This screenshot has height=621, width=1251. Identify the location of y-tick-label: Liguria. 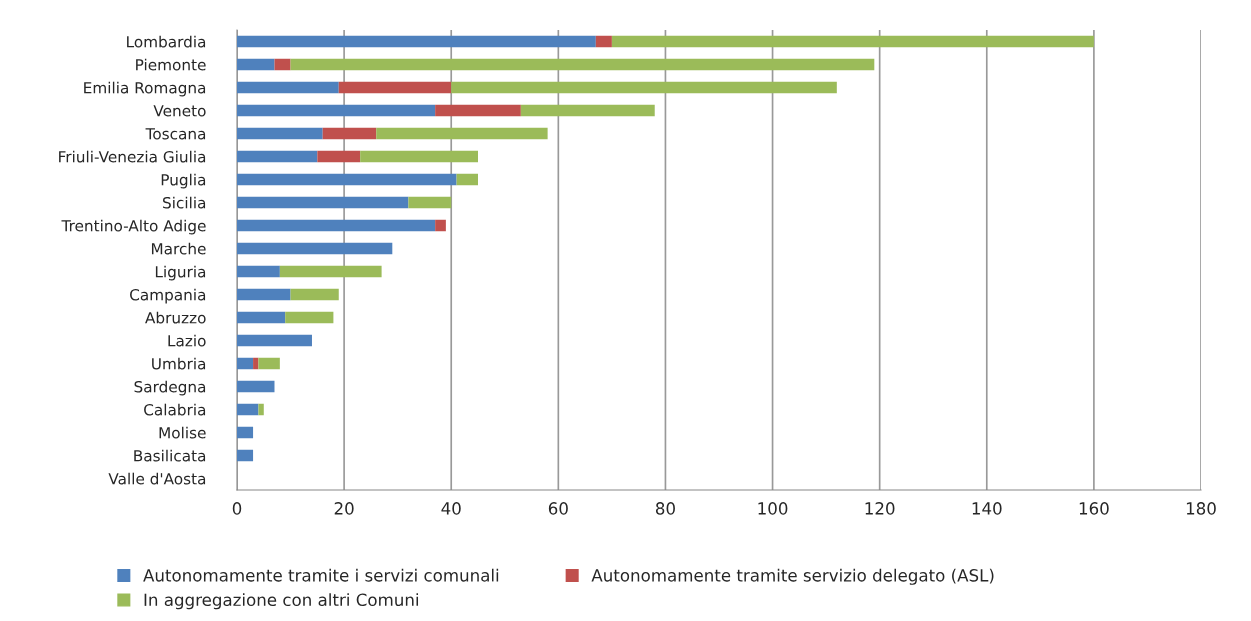
(180, 273).